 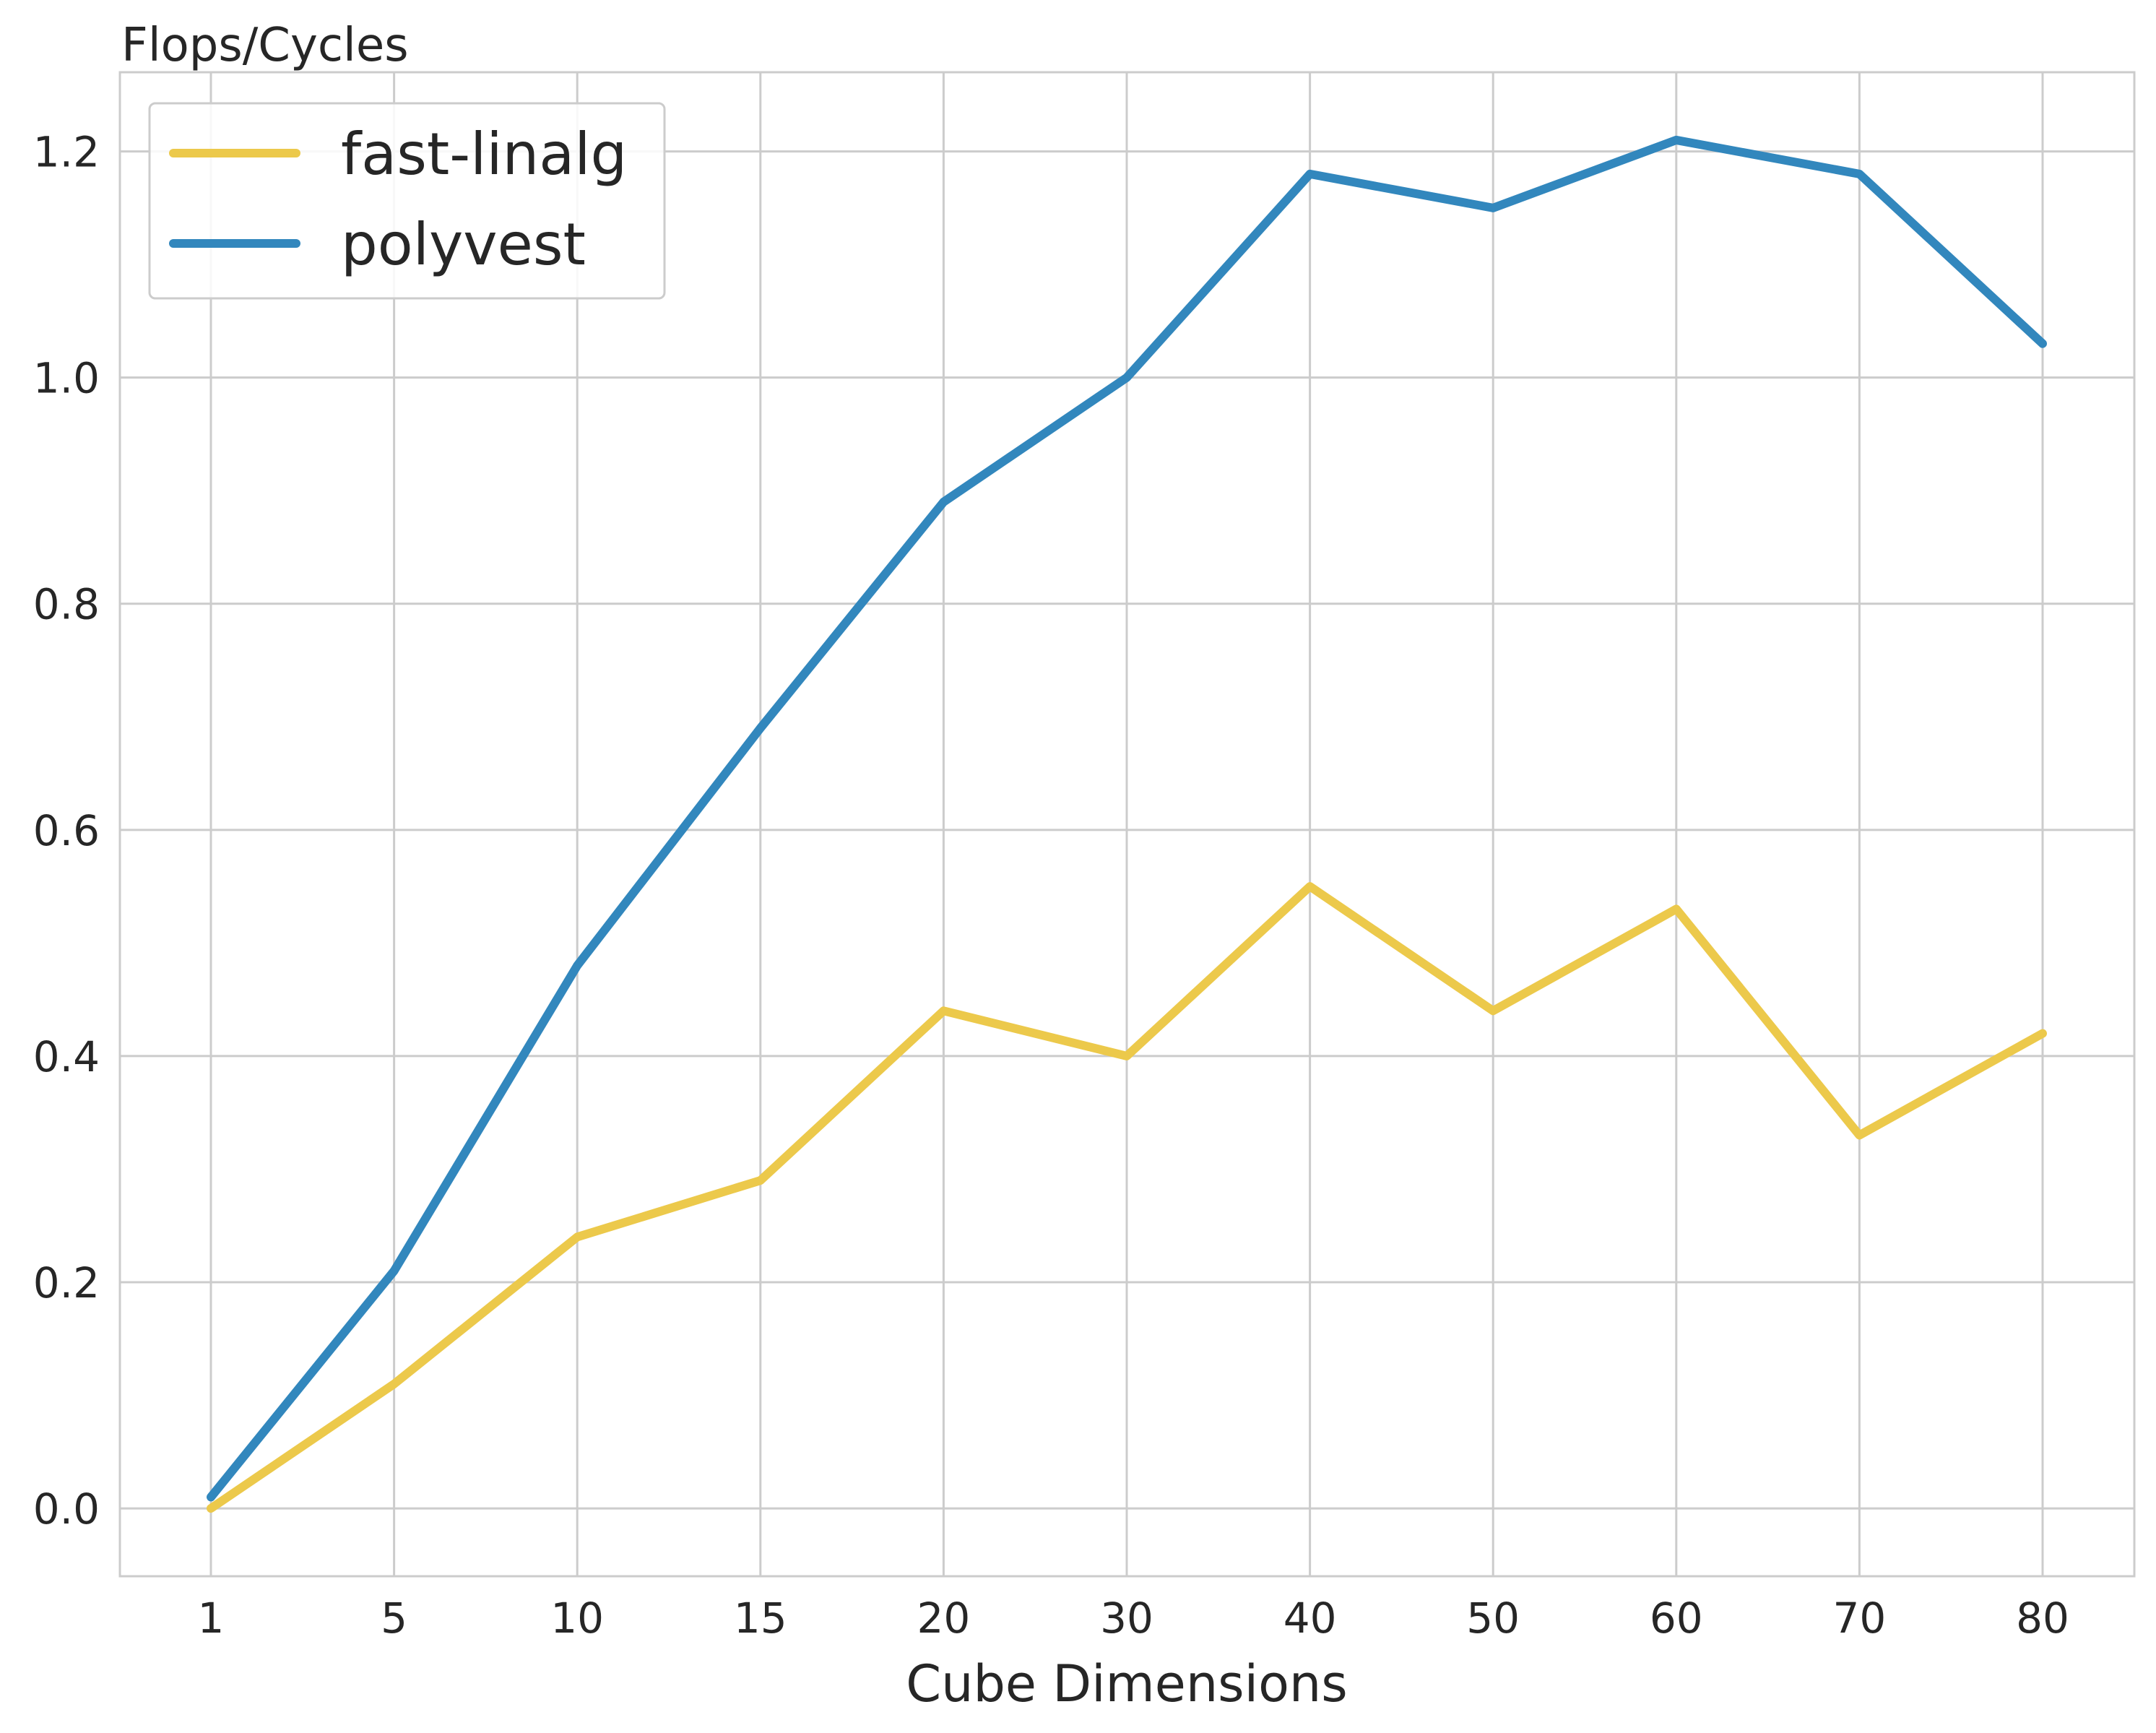 I want to click on legend: fast-linalg polyvest, so click(x=407, y=201).